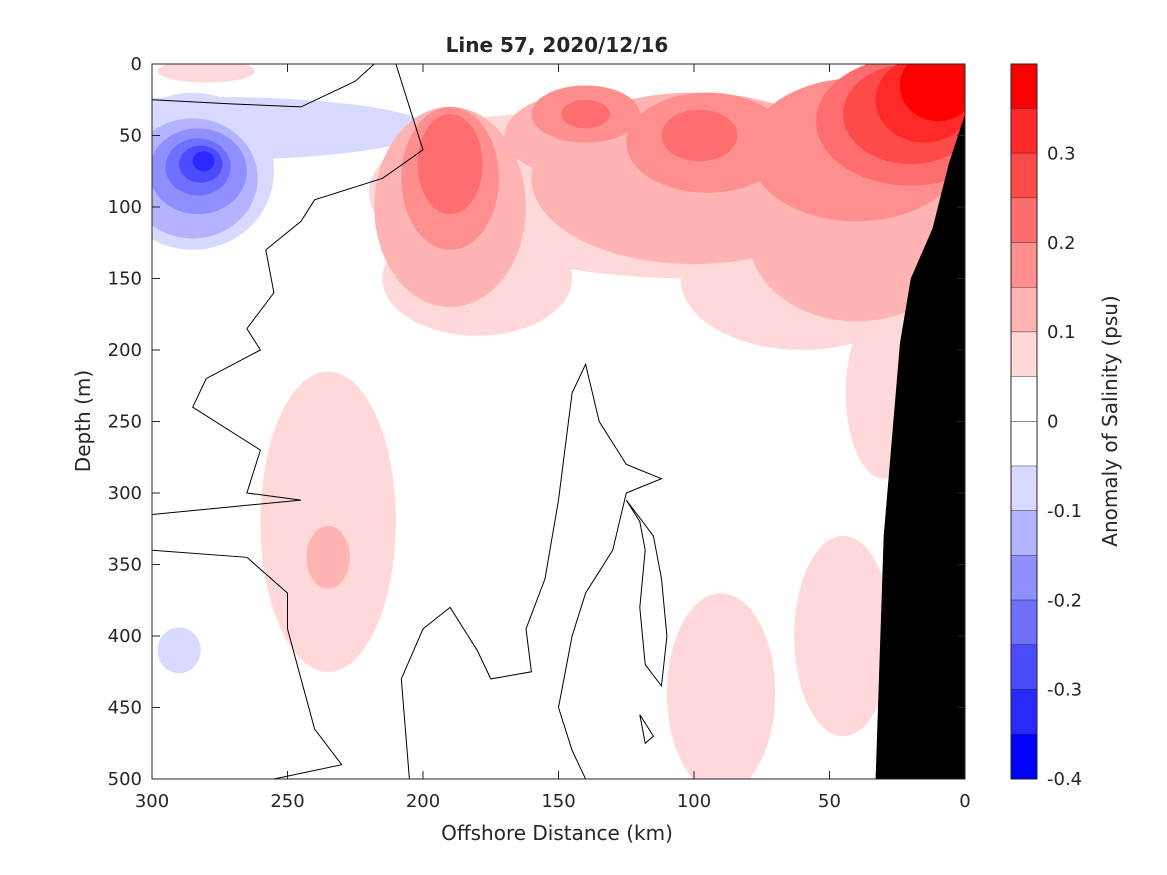 The height and width of the screenshot is (875, 1167). What do you see at coordinates (83, 421) in the screenshot?
I see `y-axis-label: Depth (m)` at bounding box center [83, 421].